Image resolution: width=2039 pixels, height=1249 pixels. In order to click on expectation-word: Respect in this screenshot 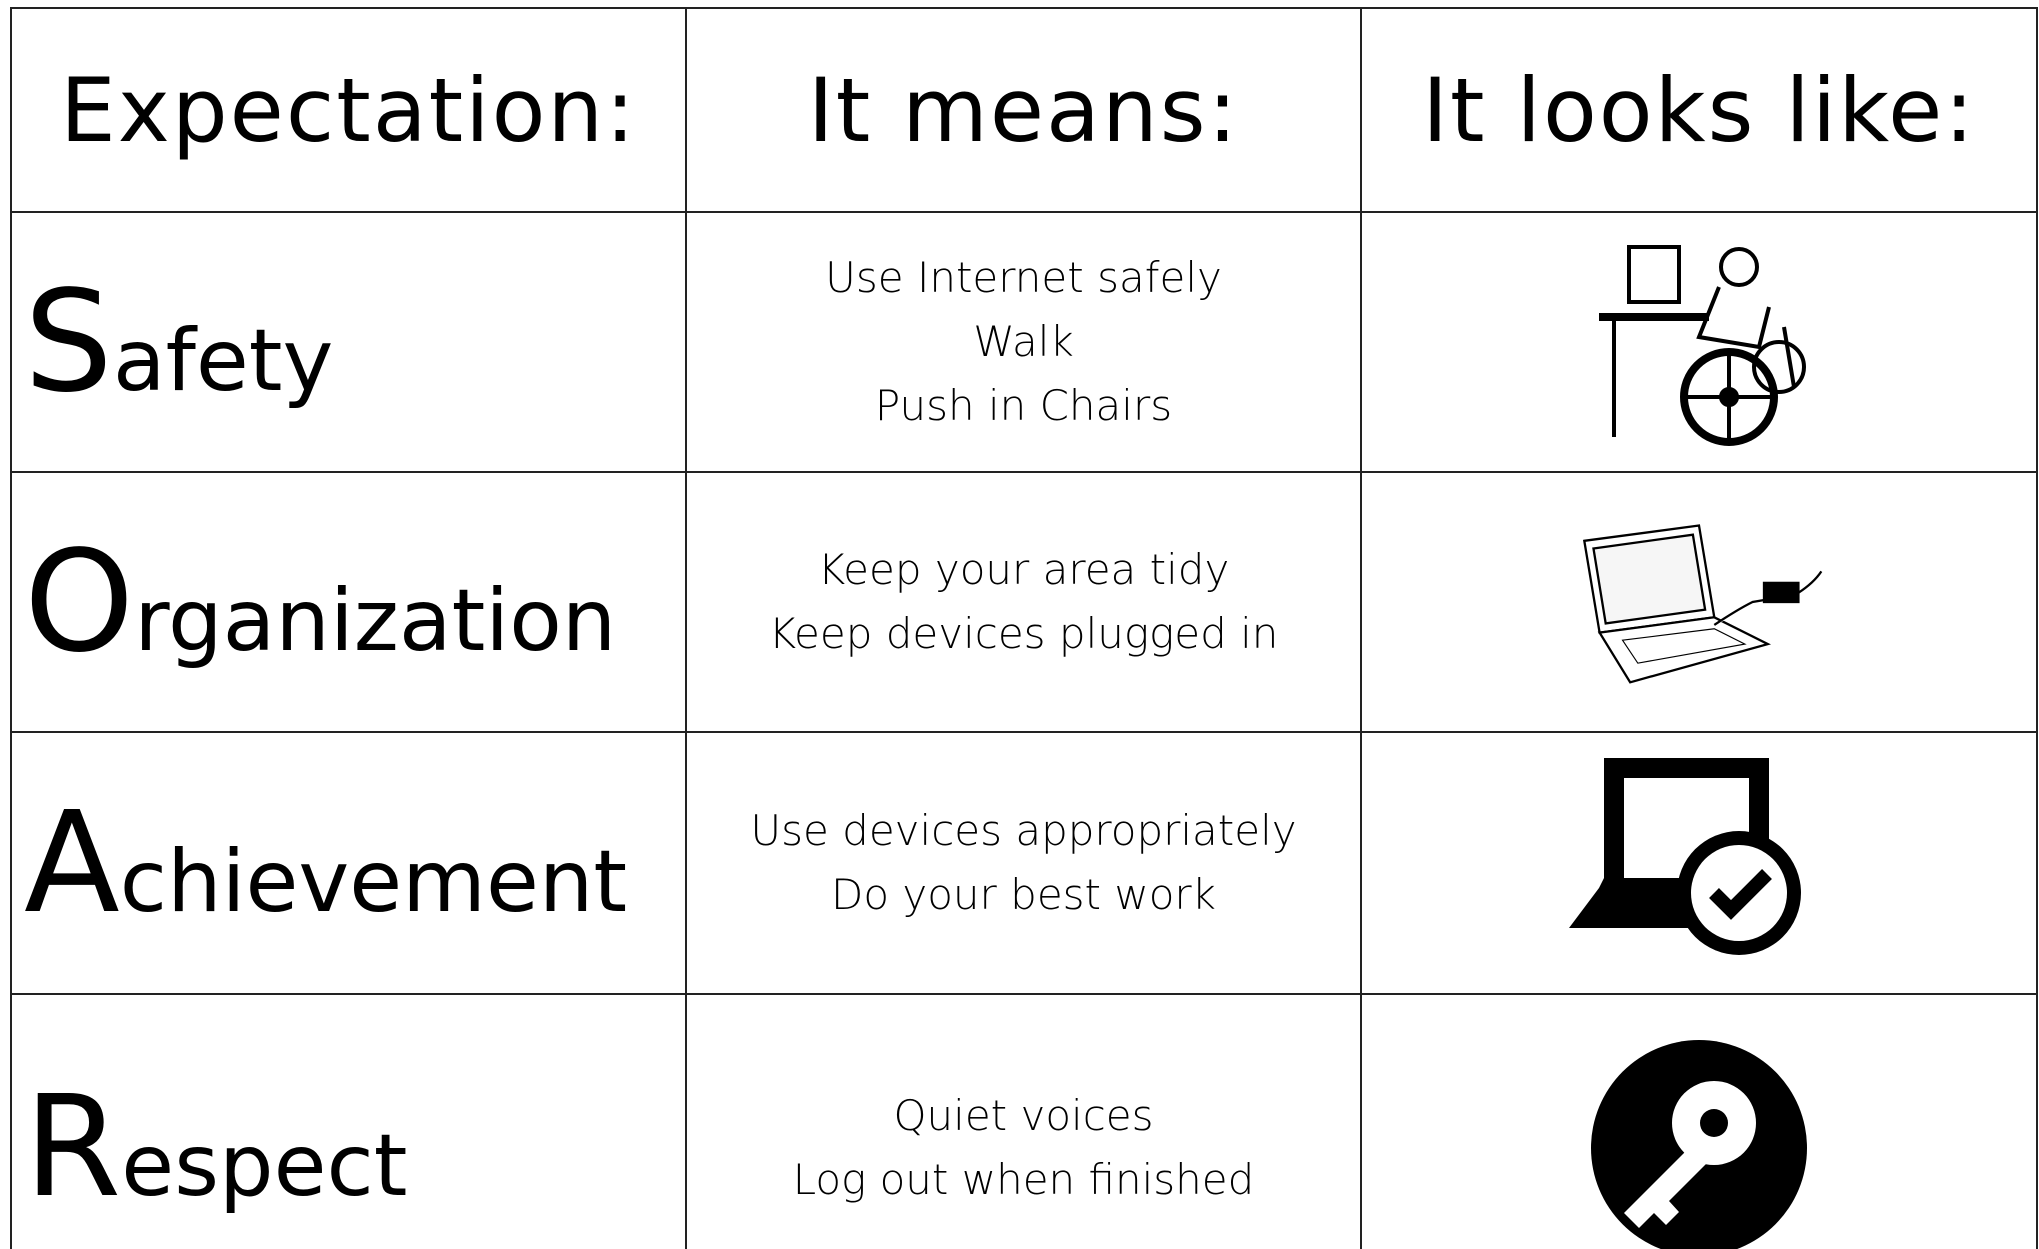, I will do `click(216, 1147)`.